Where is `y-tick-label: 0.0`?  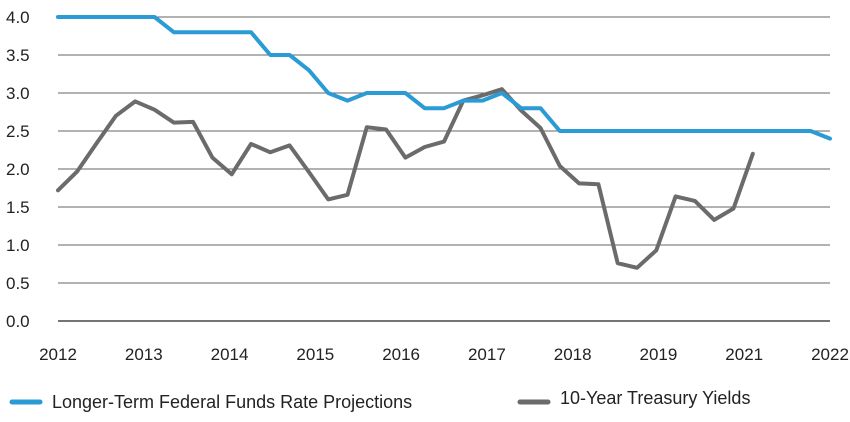 y-tick-label: 0.0 is located at coordinates (18, 321).